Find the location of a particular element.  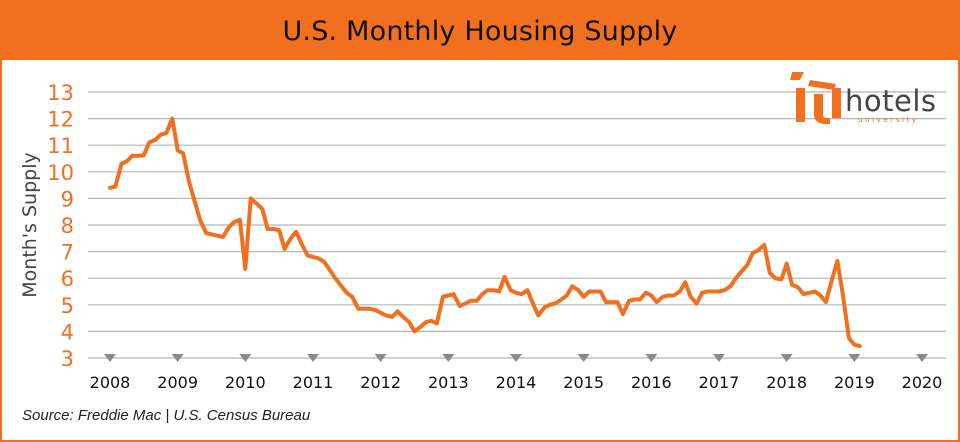

y-tick-label-13: 13 is located at coordinates (60, 93).